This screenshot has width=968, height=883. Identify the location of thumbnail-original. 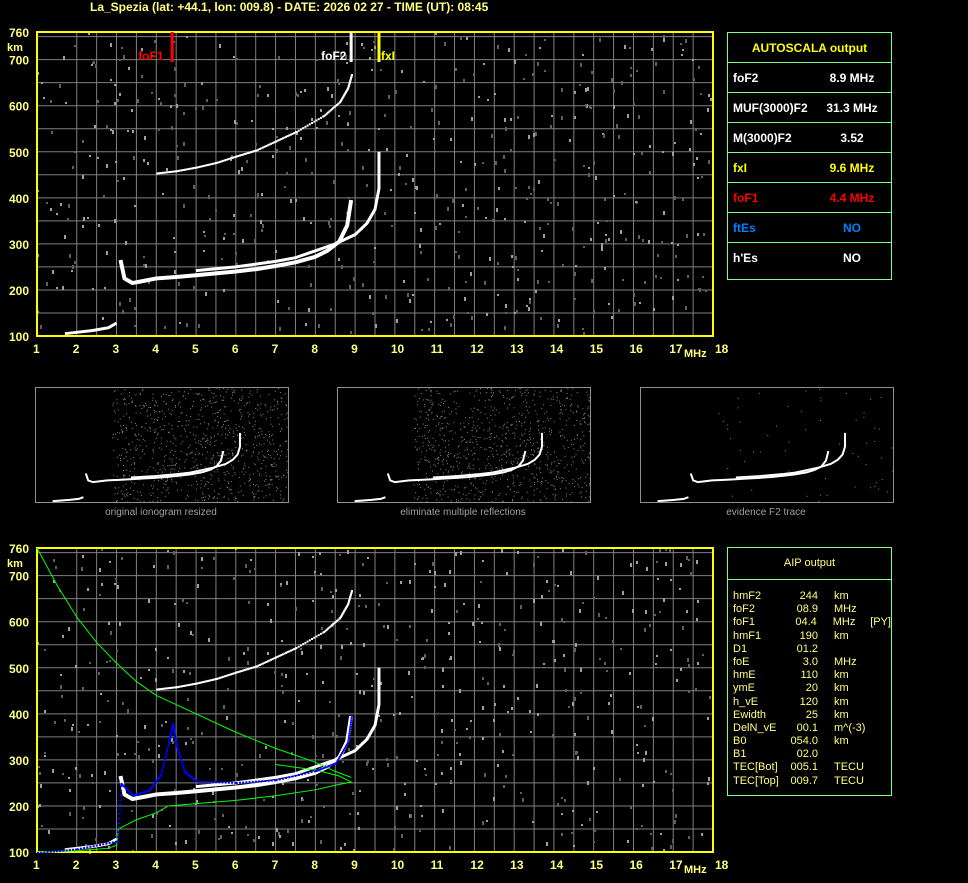
(162, 445).